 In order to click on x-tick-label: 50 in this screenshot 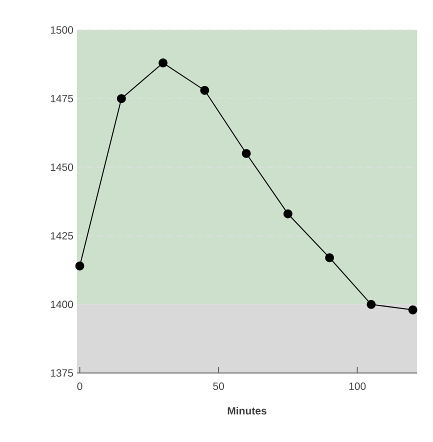, I will do `click(218, 386)`.